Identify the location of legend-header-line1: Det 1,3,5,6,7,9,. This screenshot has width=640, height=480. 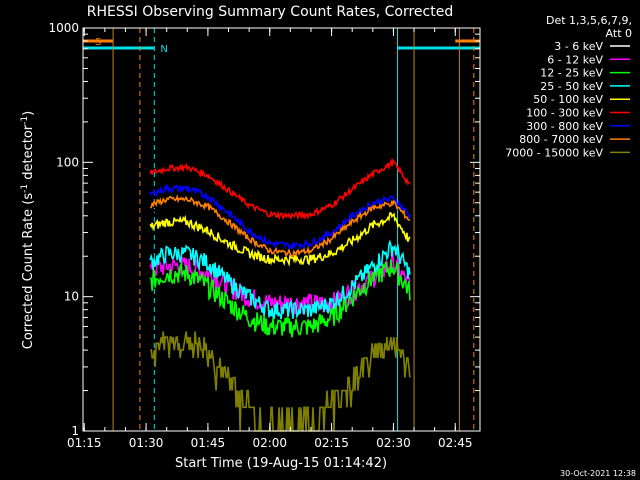
(589, 20).